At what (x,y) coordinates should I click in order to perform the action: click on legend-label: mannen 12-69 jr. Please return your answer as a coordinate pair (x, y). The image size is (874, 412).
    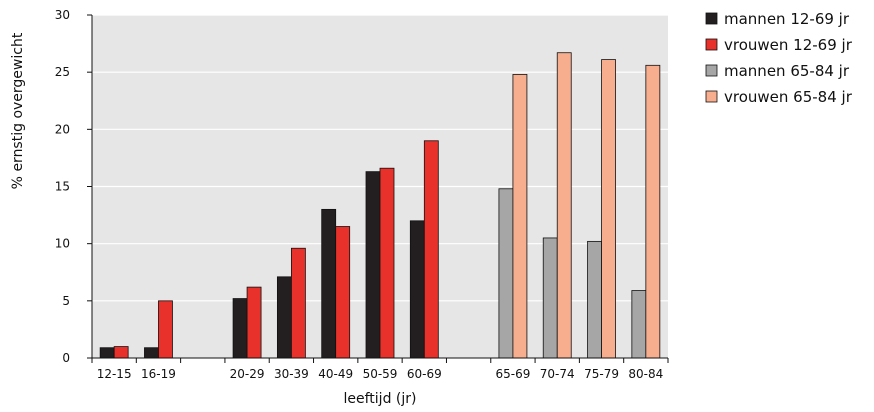
    Looking at the image, I should click on (787, 19).